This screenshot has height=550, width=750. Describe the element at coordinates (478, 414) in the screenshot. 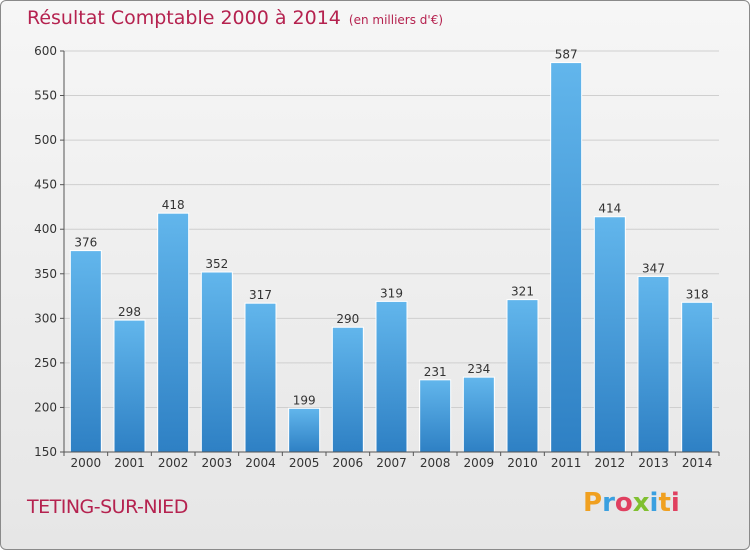

I see `bar-2009` at that location.